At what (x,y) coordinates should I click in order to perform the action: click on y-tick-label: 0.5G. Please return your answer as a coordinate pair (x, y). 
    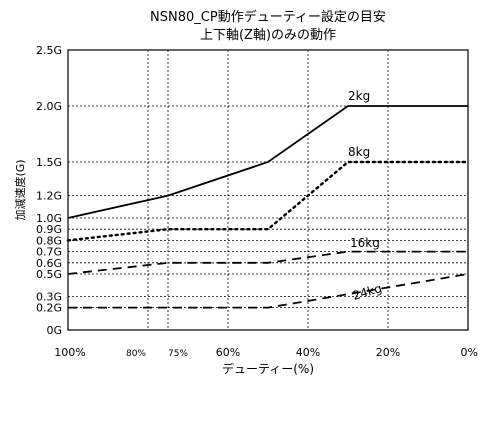
    Looking at the image, I should click on (49, 274).